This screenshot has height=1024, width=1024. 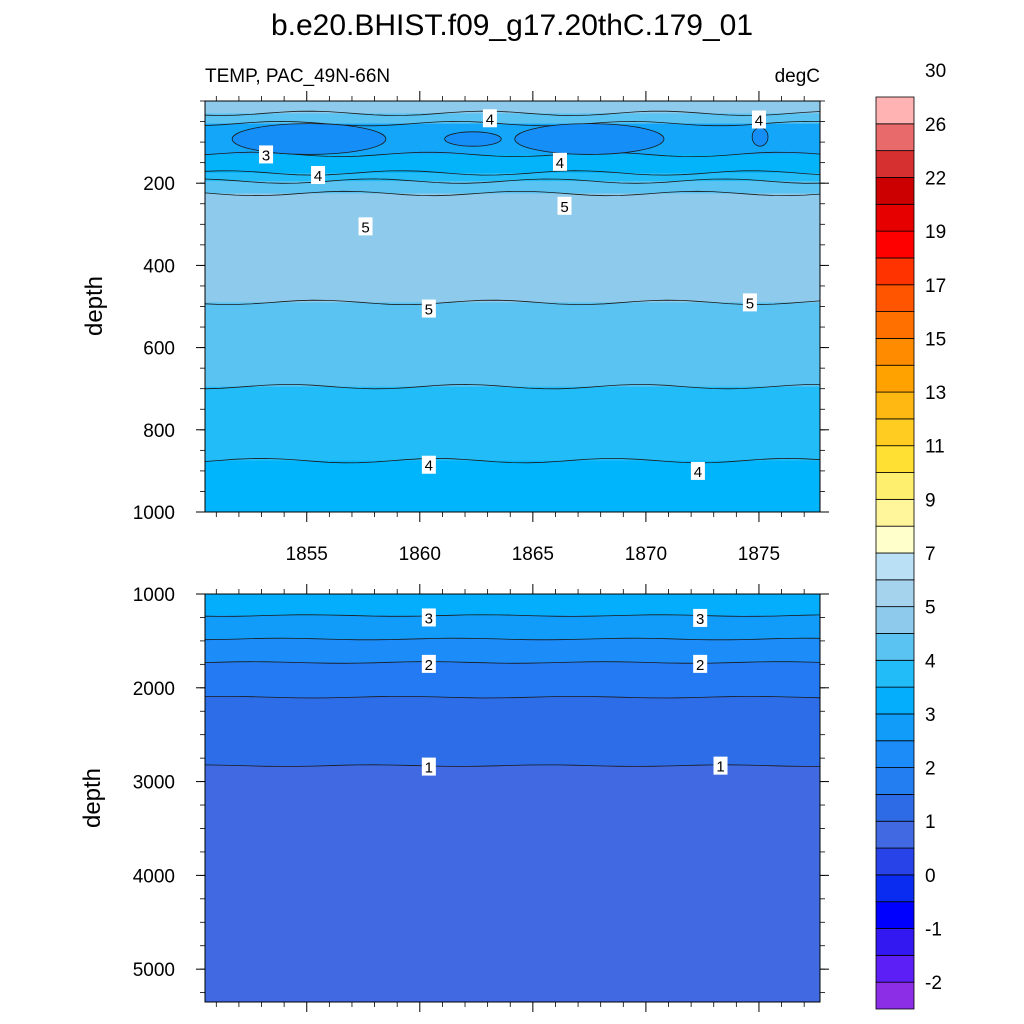 I want to click on upper-left-label: TEMP, PAC_49N-66N, so click(x=297, y=76).